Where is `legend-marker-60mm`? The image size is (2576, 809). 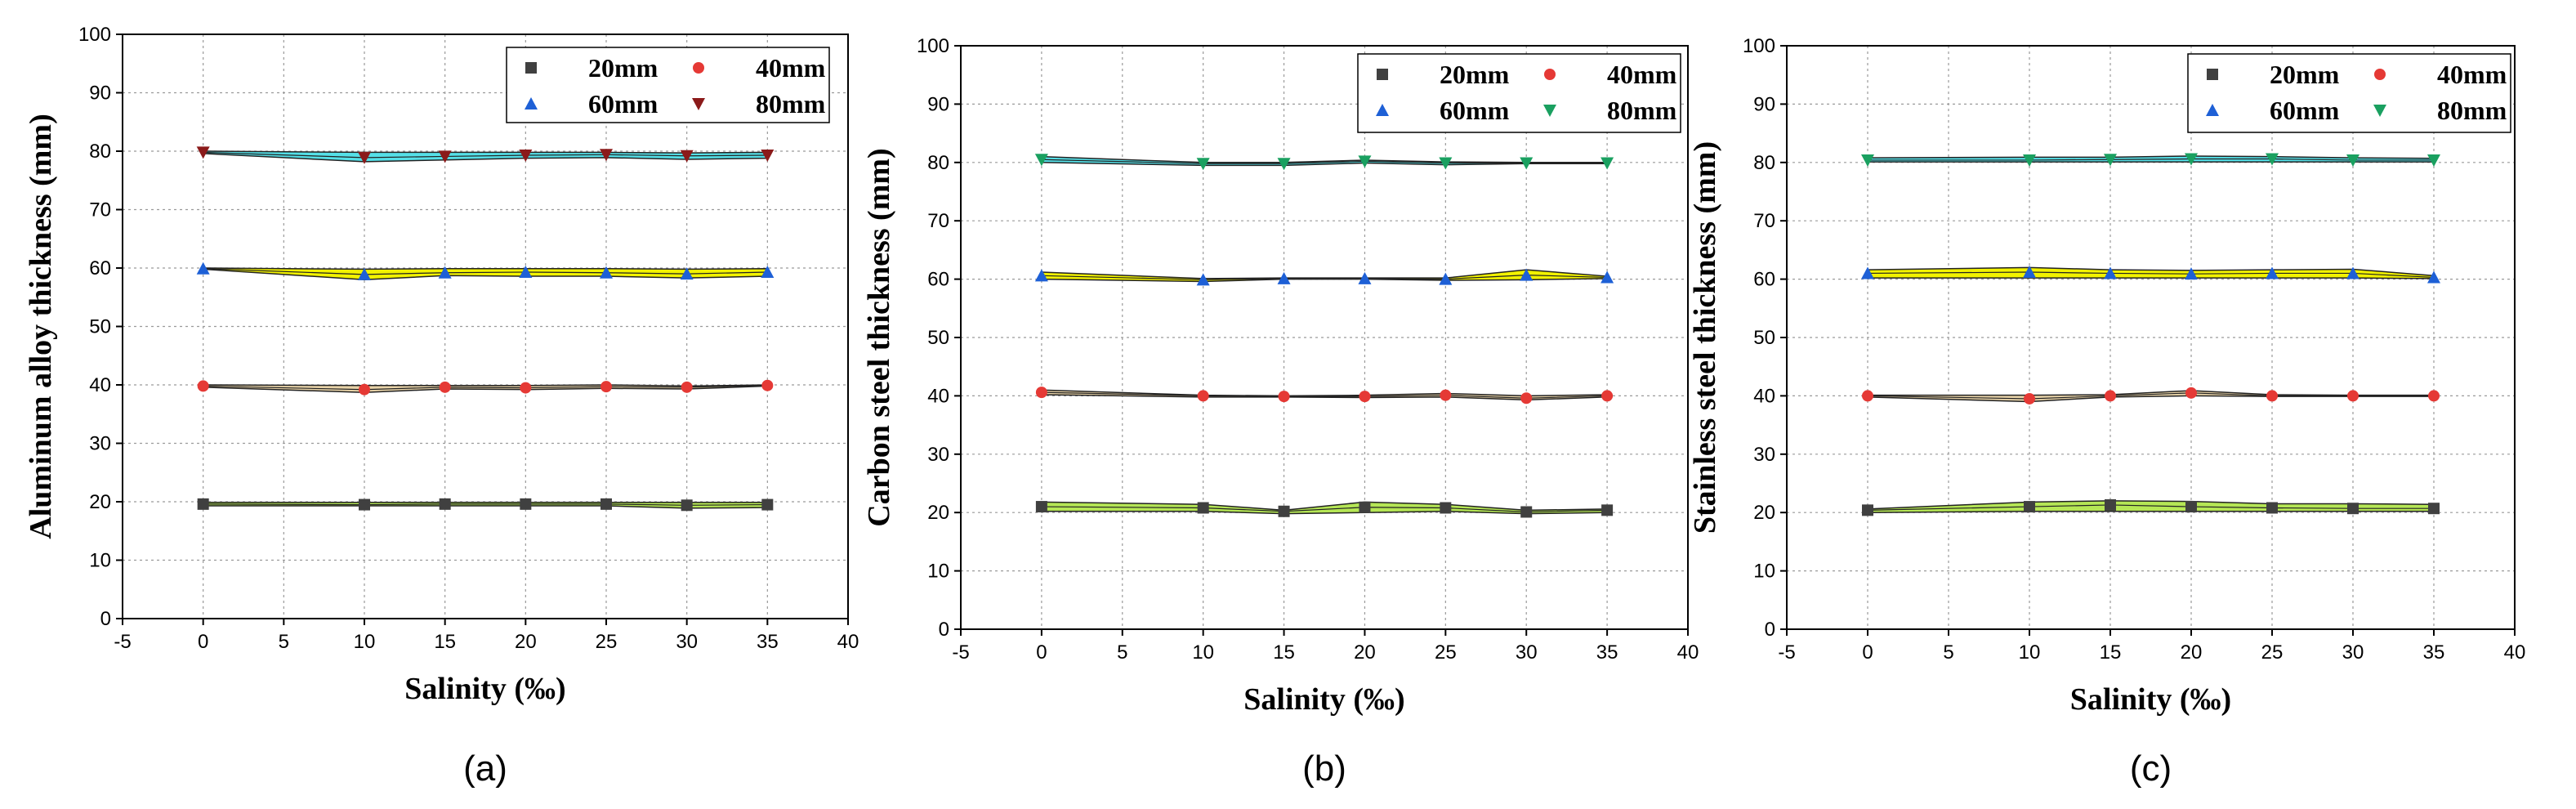
legend-marker-60mm is located at coordinates (2213, 110).